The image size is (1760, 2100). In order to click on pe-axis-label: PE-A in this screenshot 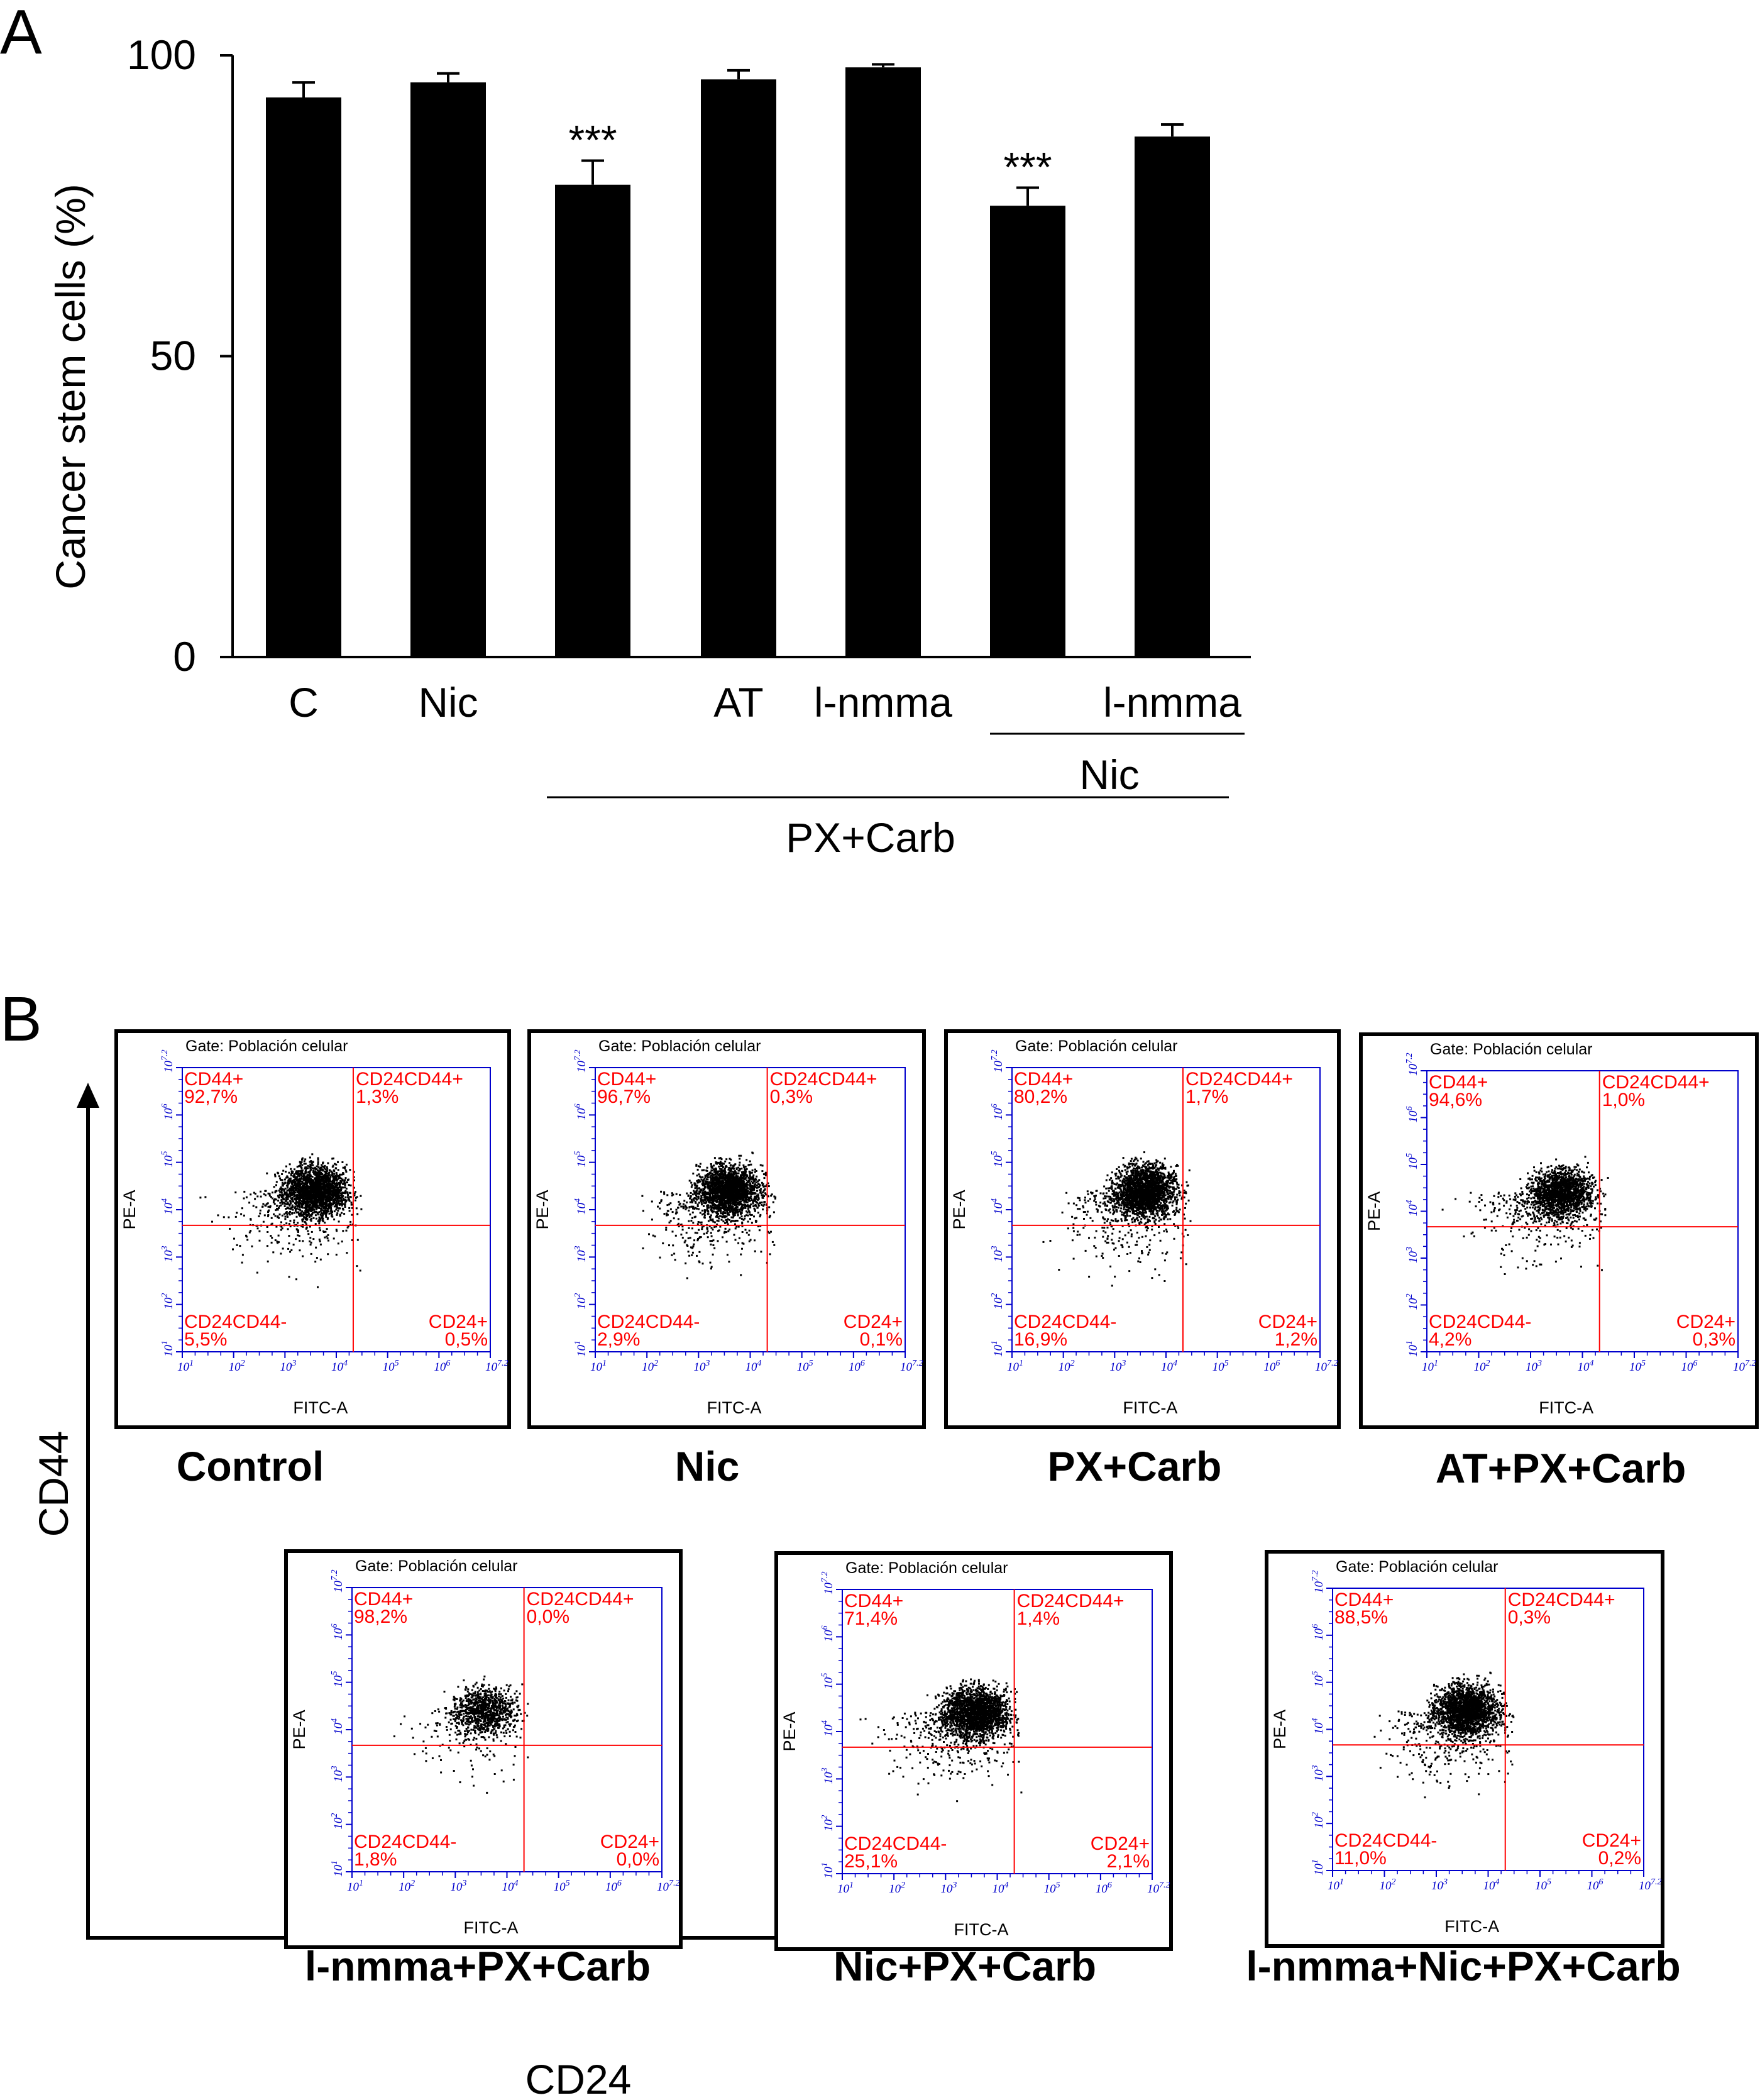, I will do `click(129, 1209)`.